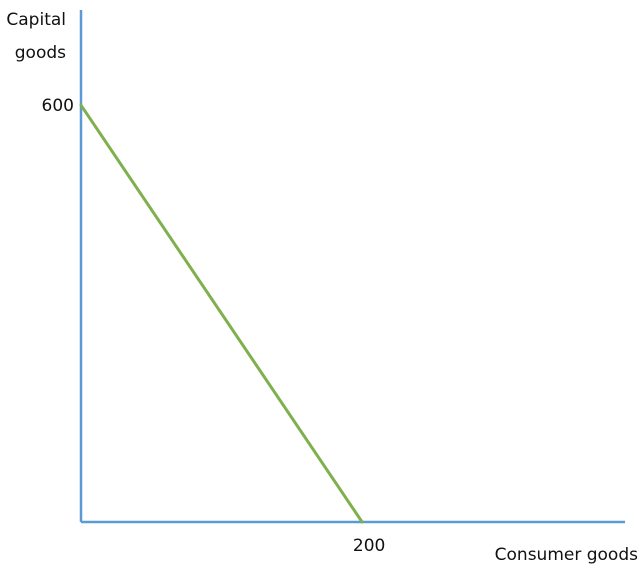 Image resolution: width=641 pixels, height=566 pixels. What do you see at coordinates (40, 53) in the screenshot?
I see `y-axis-label-line-2: goods` at bounding box center [40, 53].